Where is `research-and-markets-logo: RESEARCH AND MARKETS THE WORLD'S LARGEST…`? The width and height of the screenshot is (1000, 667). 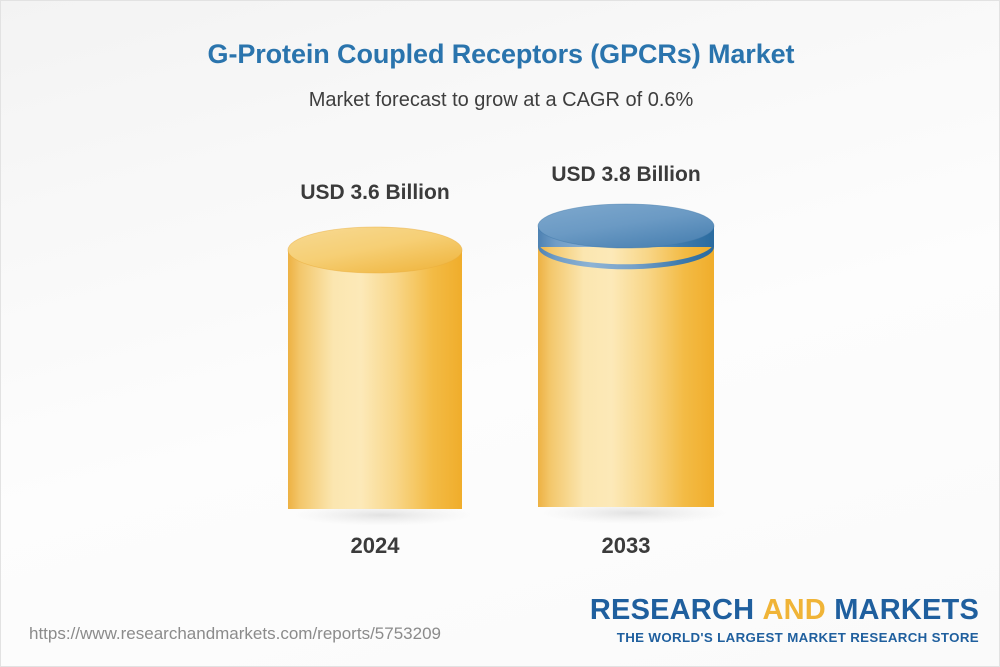
research-and-markets-logo: RESEARCH AND MARKETS THE WORLD'S LARGEST… is located at coordinates (784, 619).